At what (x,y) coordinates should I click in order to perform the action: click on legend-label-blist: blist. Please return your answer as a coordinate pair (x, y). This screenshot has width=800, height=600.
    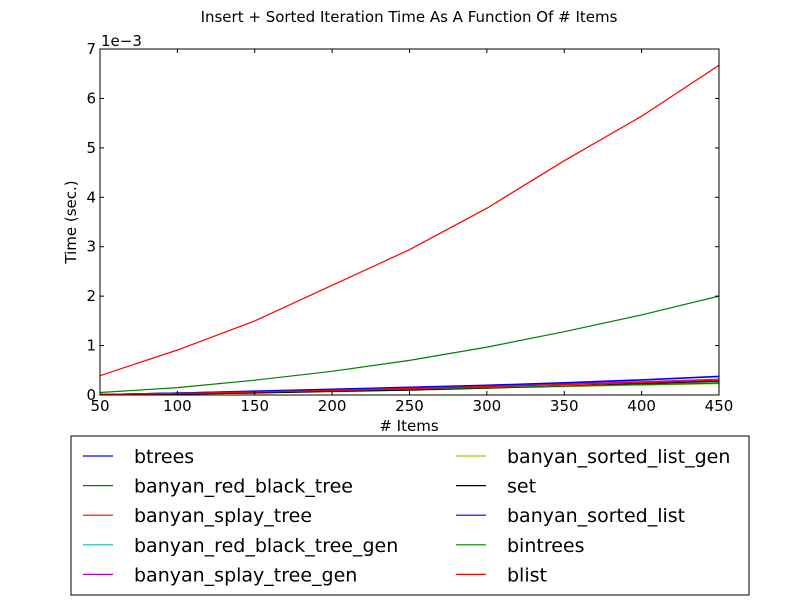
    Looking at the image, I should click on (527, 575).